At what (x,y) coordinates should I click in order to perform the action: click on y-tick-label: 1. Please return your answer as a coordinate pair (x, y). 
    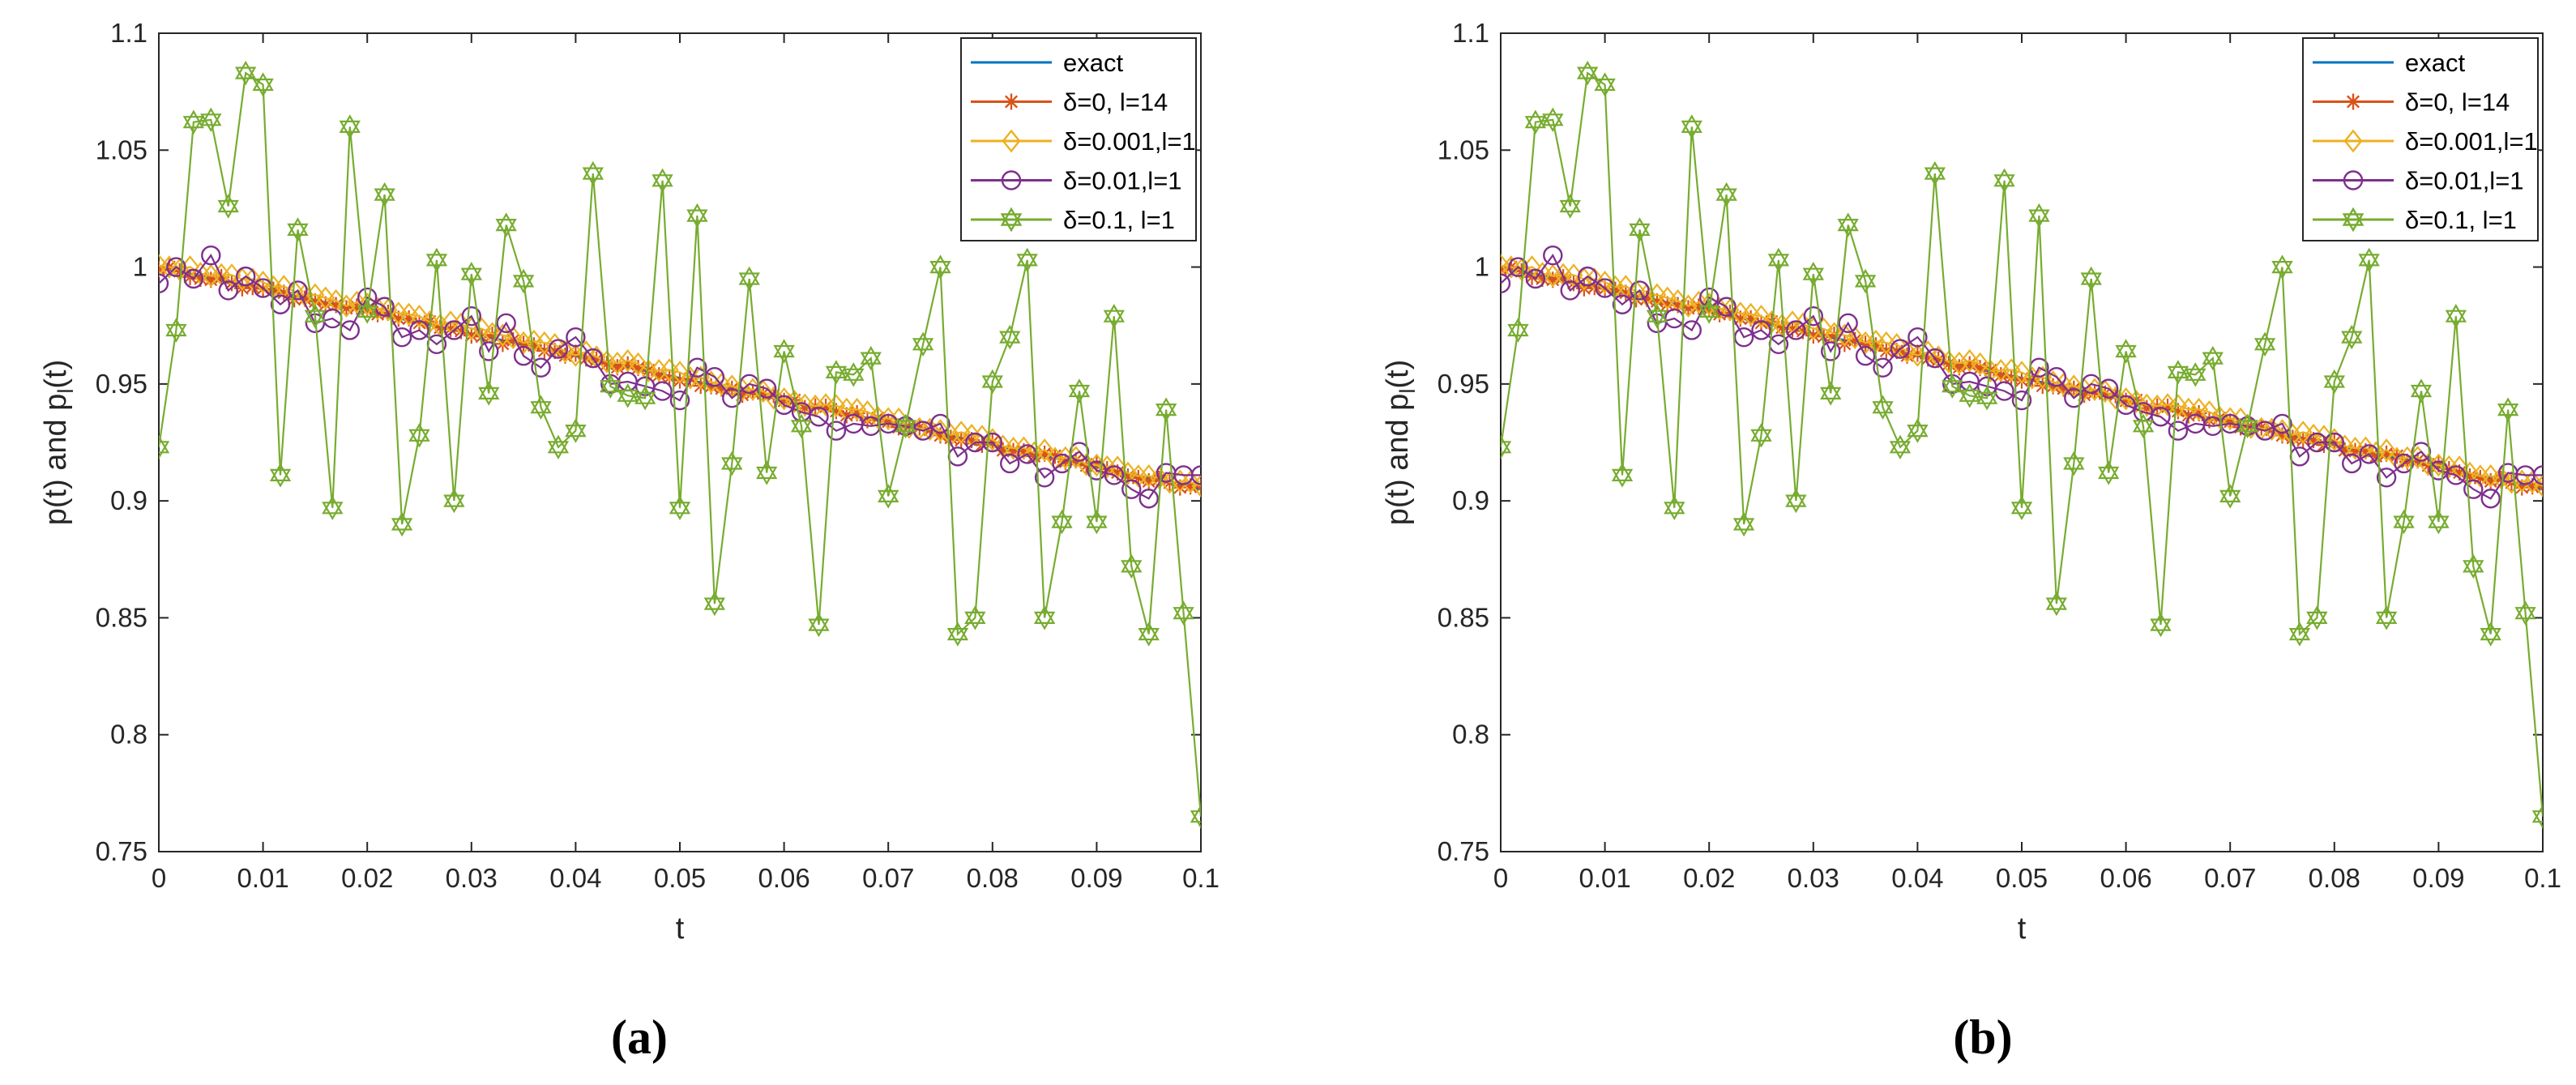
    Looking at the image, I should click on (140, 267).